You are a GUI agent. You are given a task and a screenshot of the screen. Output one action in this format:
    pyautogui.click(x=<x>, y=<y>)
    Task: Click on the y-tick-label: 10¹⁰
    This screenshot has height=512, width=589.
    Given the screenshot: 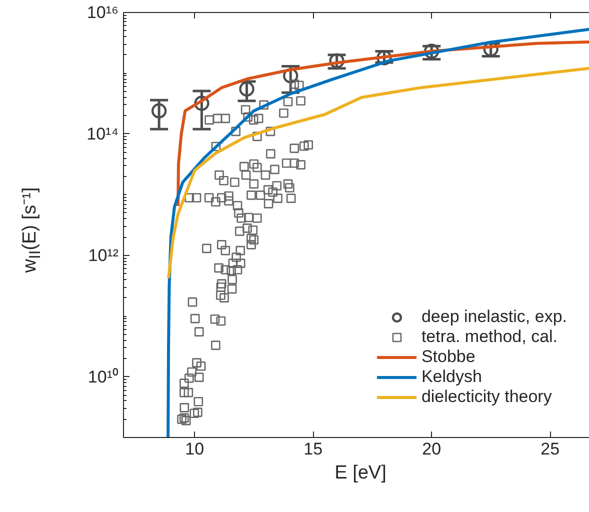 What is the action you would take?
    pyautogui.click(x=103, y=376)
    